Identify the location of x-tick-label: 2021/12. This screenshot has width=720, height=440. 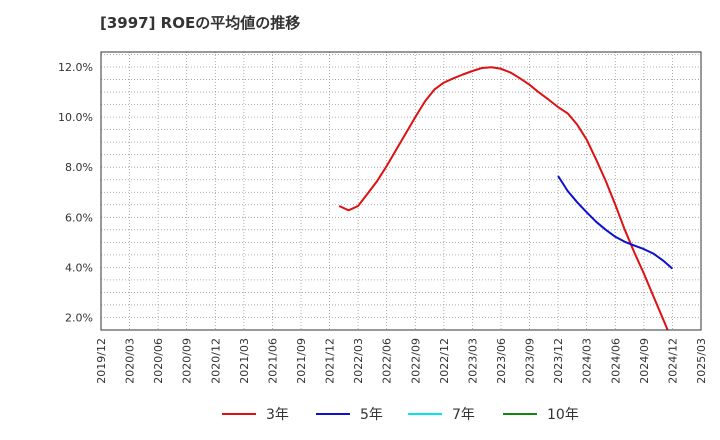
(330, 361).